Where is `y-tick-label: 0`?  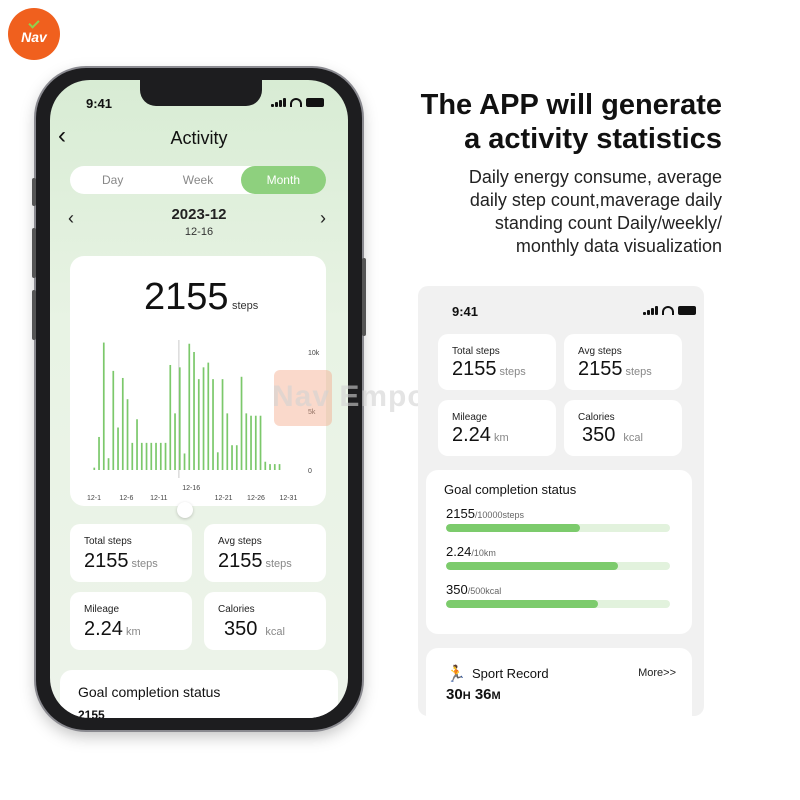 y-tick-label: 0 is located at coordinates (310, 471).